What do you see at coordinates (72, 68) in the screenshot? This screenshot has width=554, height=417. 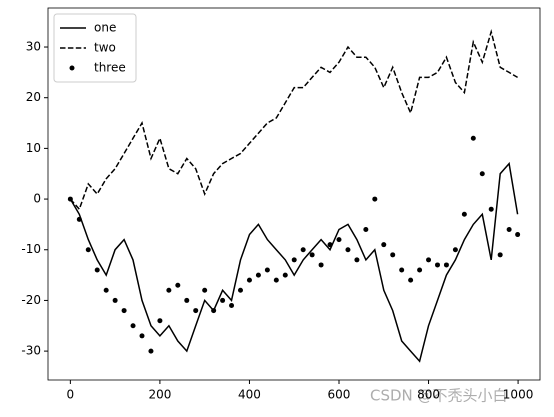 I see `legend-marker` at bounding box center [72, 68].